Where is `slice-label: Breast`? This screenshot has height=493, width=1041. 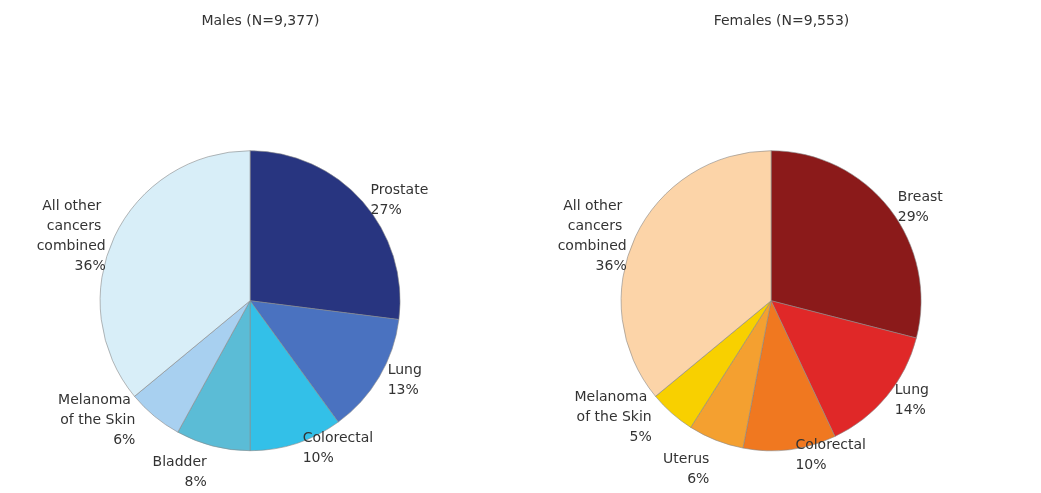 slice-label: Breast is located at coordinates (920, 196).